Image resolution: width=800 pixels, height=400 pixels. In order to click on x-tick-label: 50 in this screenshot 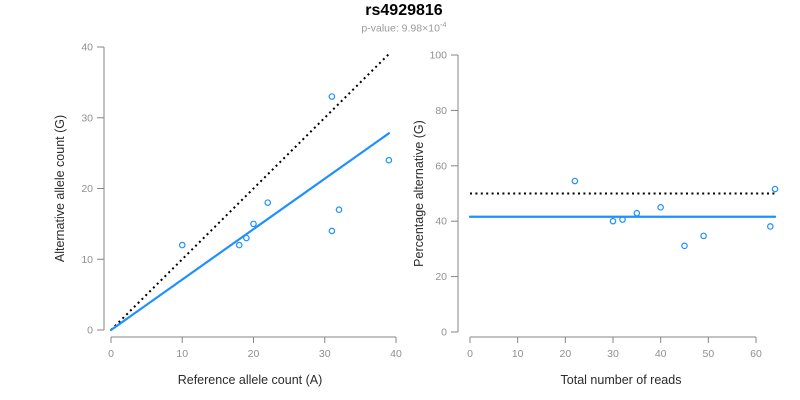, I will do `click(708, 354)`.